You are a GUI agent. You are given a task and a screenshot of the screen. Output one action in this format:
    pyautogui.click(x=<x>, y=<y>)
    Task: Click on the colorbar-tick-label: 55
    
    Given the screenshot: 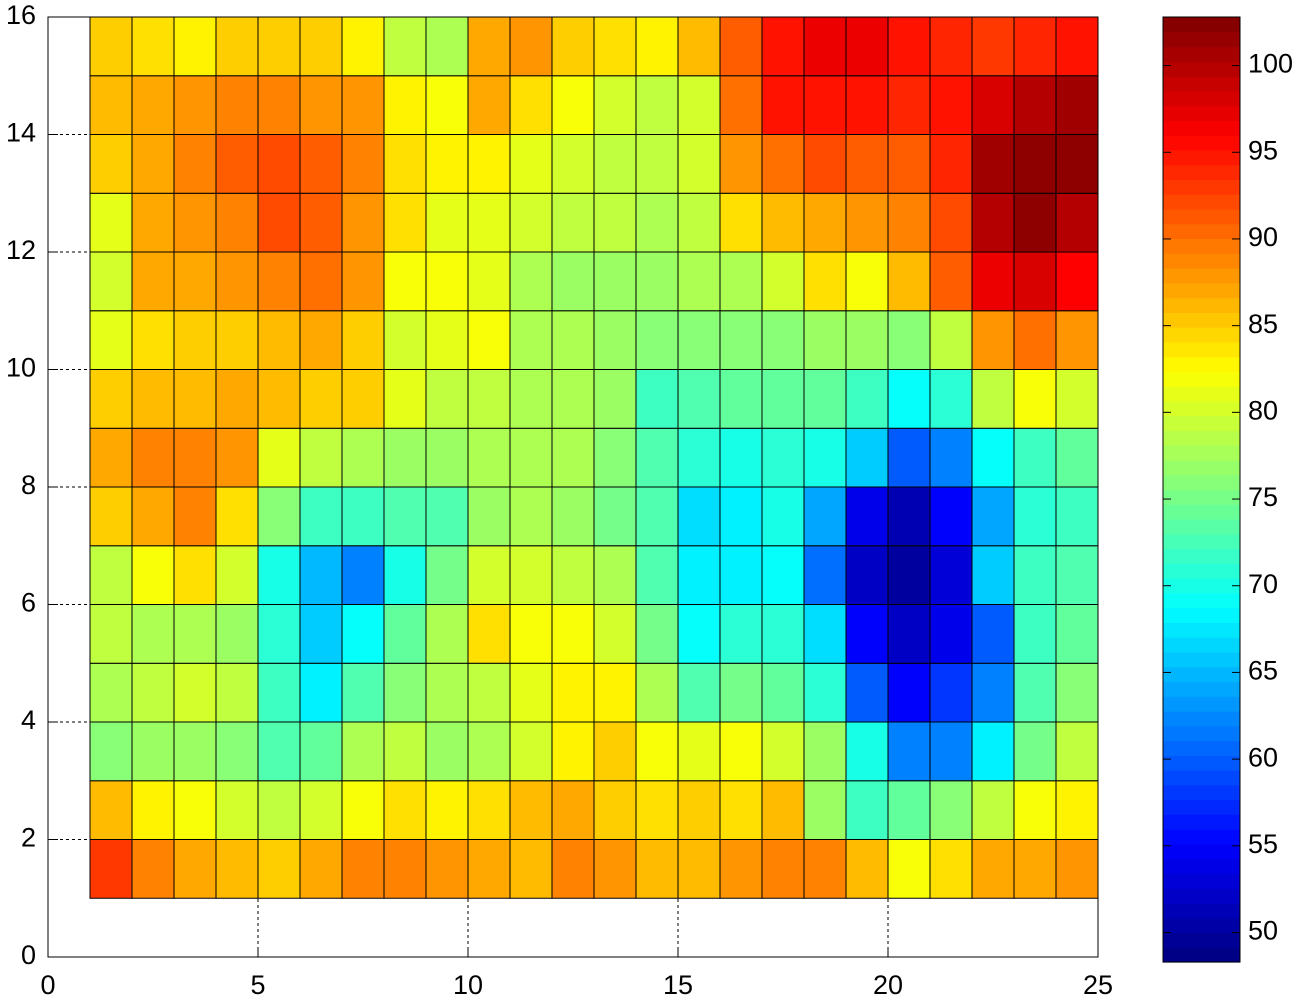 What is the action you would take?
    pyautogui.click(x=1263, y=844)
    